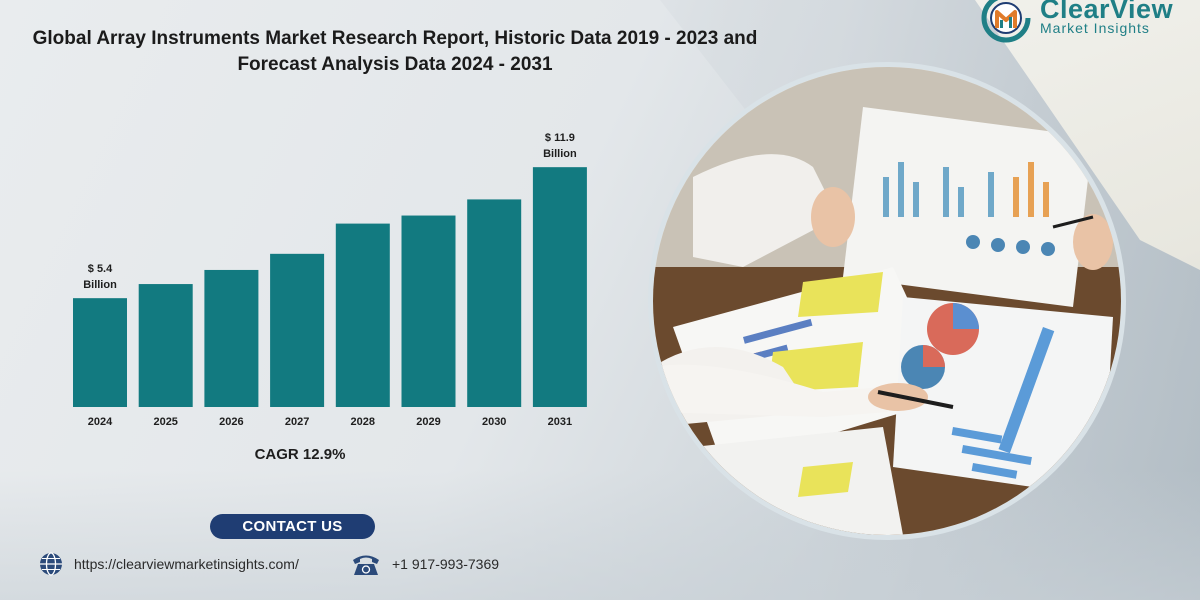  I want to click on x-tick-label: 2027, so click(297, 422).